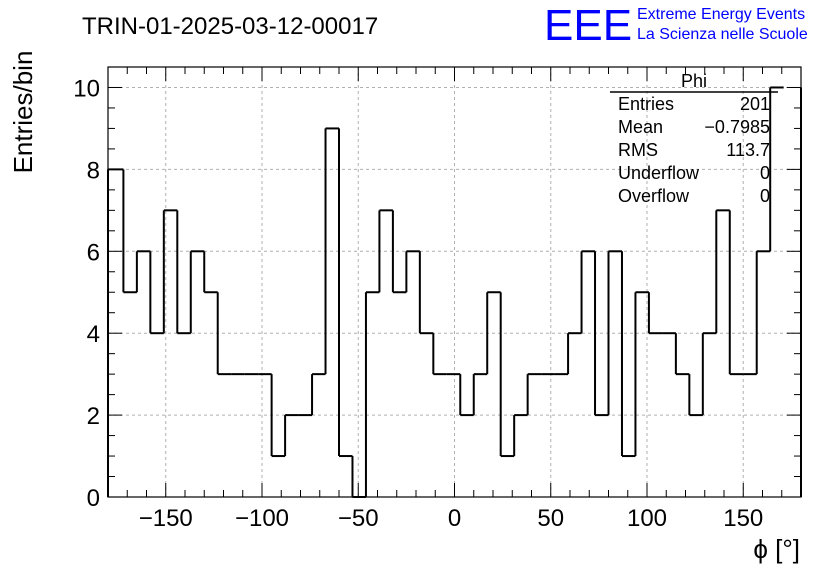  What do you see at coordinates (262, 518) in the screenshot?
I see `x-tick-label: −100` at bounding box center [262, 518].